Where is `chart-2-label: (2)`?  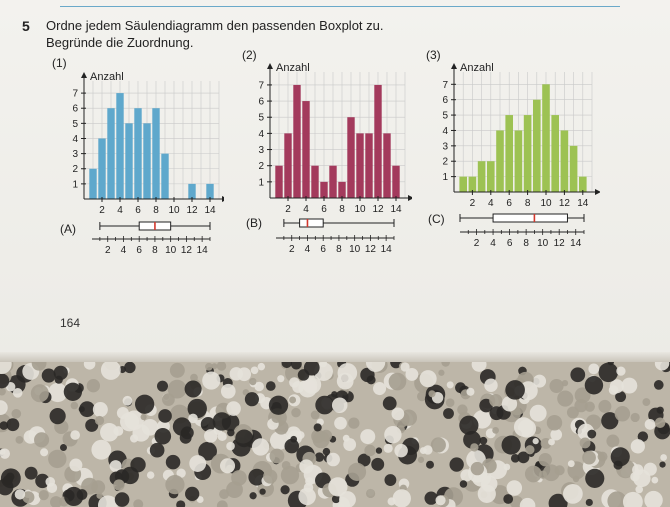 chart-2-label: (2) is located at coordinates (249, 55).